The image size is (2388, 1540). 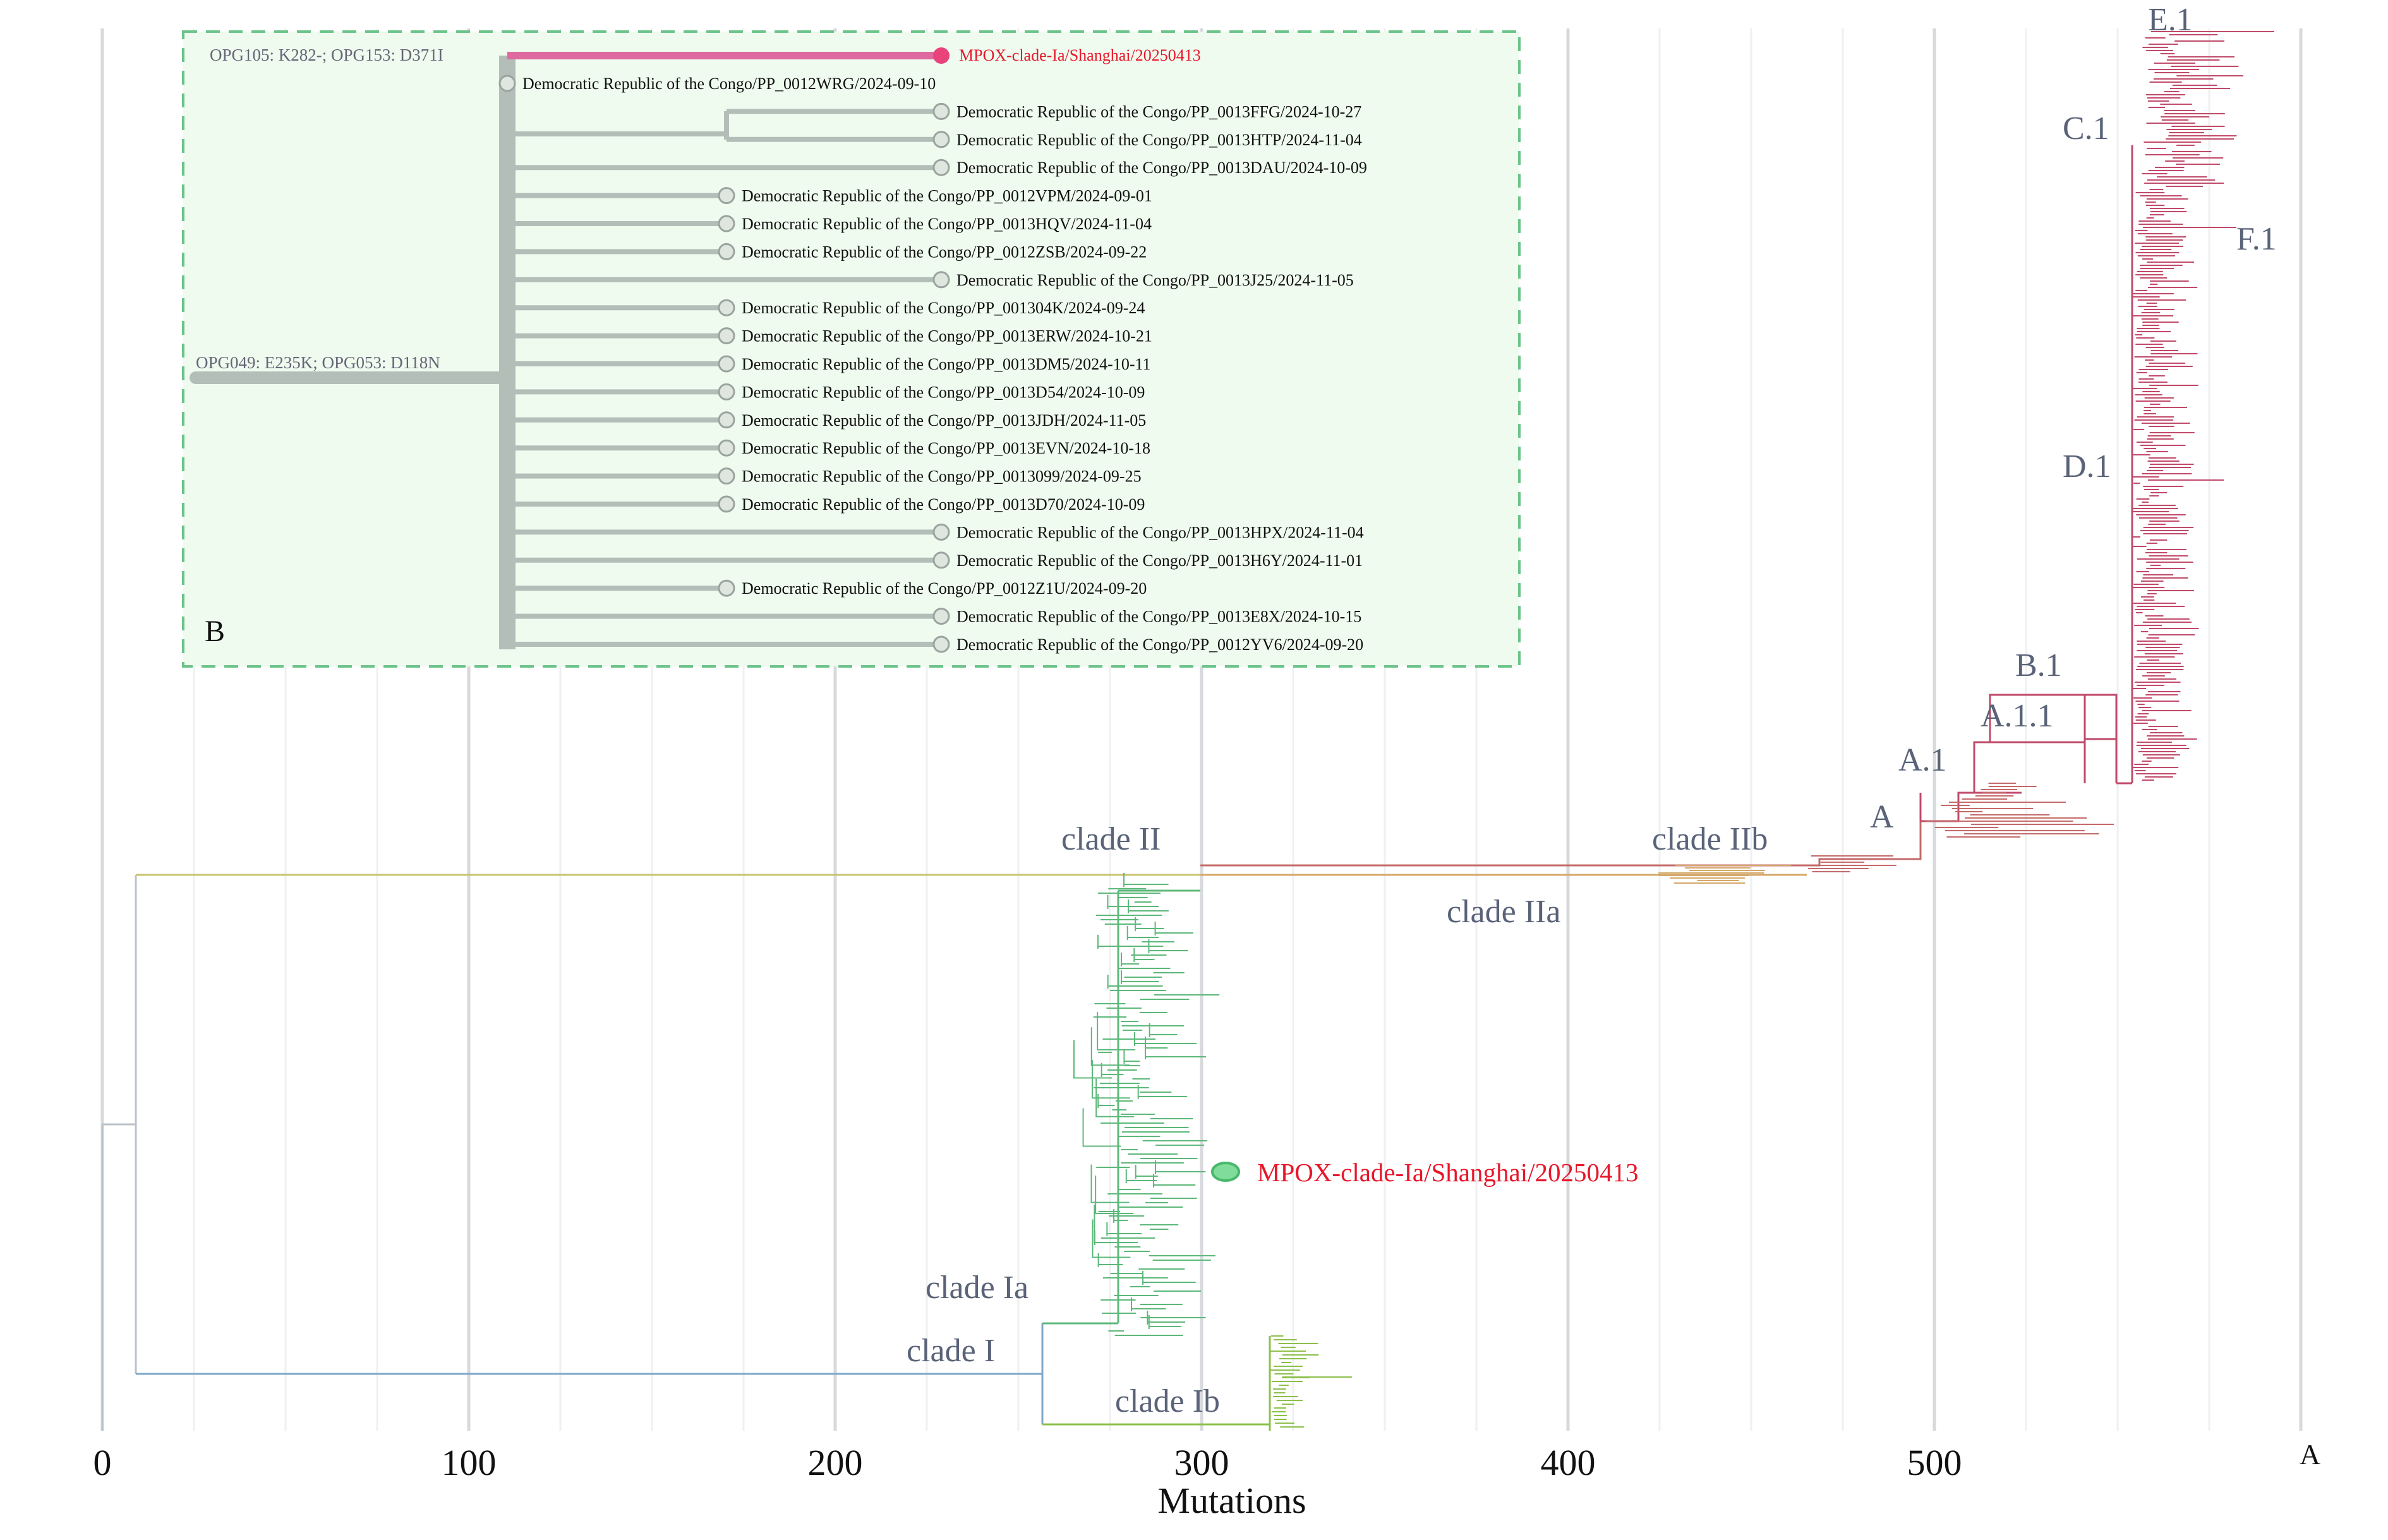 What do you see at coordinates (1080, 55) in the screenshot?
I see `inset-highlight-label: MPOX-clade-Ia/Shanghai/20250413` at bounding box center [1080, 55].